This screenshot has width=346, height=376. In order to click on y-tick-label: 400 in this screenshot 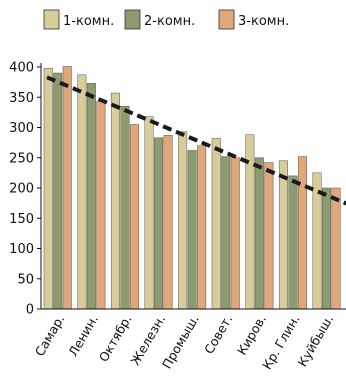, I will do `click(21, 68)`.